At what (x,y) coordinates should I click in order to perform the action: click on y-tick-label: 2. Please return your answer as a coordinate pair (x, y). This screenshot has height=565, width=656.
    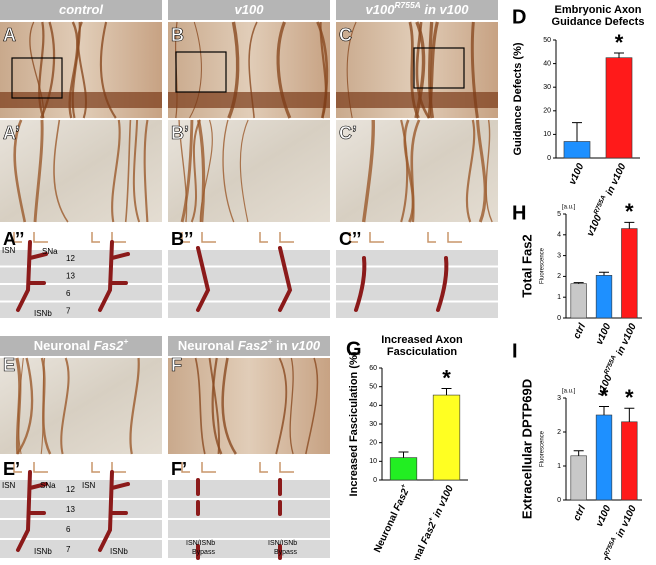
    Looking at the image, I should click on (559, 432).